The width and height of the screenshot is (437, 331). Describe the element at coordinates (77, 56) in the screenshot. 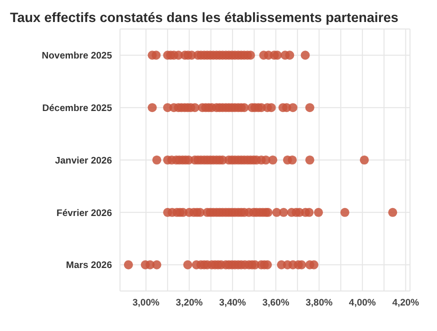

I see `y-tick-label: Novembre 2025` at that location.